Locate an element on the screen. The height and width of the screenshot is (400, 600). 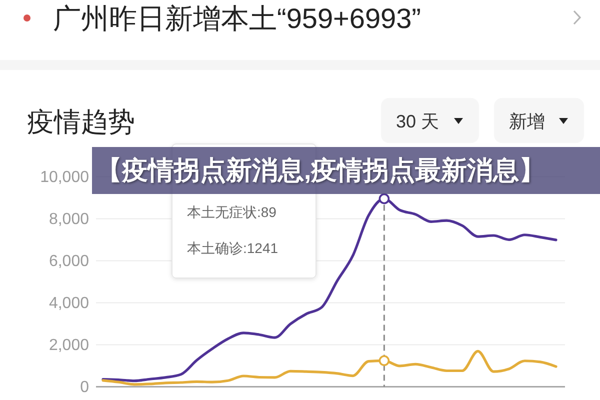
annotation: 本土无症状:89 is located at coordinates (232, 212).